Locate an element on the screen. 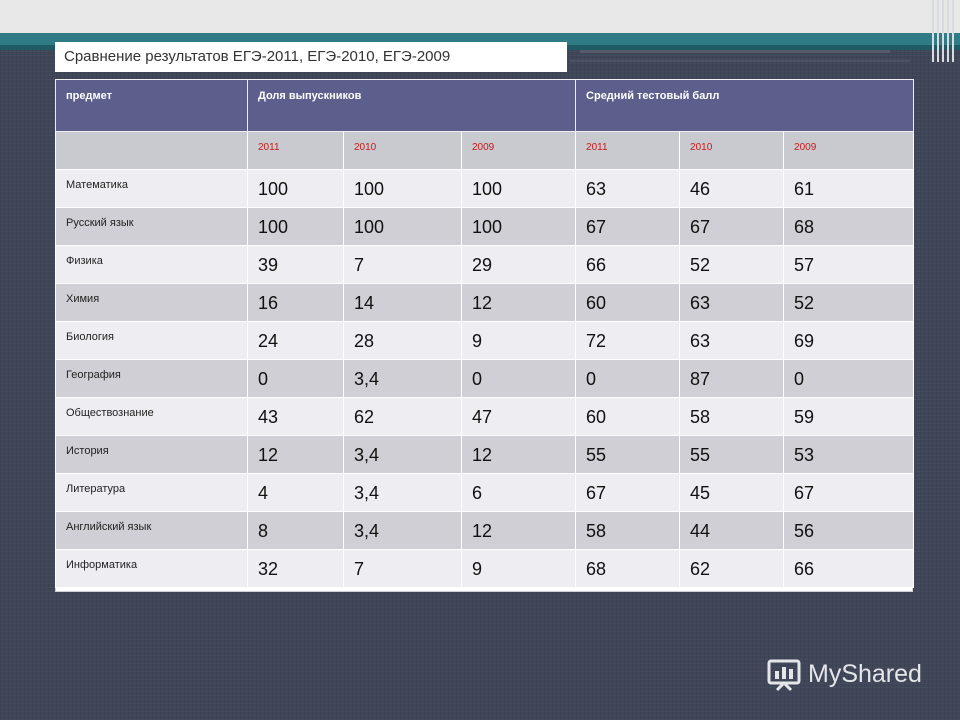  subject-cell: Биология is located at coordinates (151, 340).